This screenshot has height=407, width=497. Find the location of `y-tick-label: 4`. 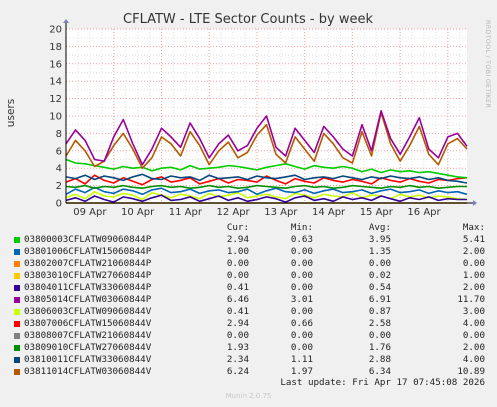

y-tick-label: 4 is located at coordinates (59, 169).